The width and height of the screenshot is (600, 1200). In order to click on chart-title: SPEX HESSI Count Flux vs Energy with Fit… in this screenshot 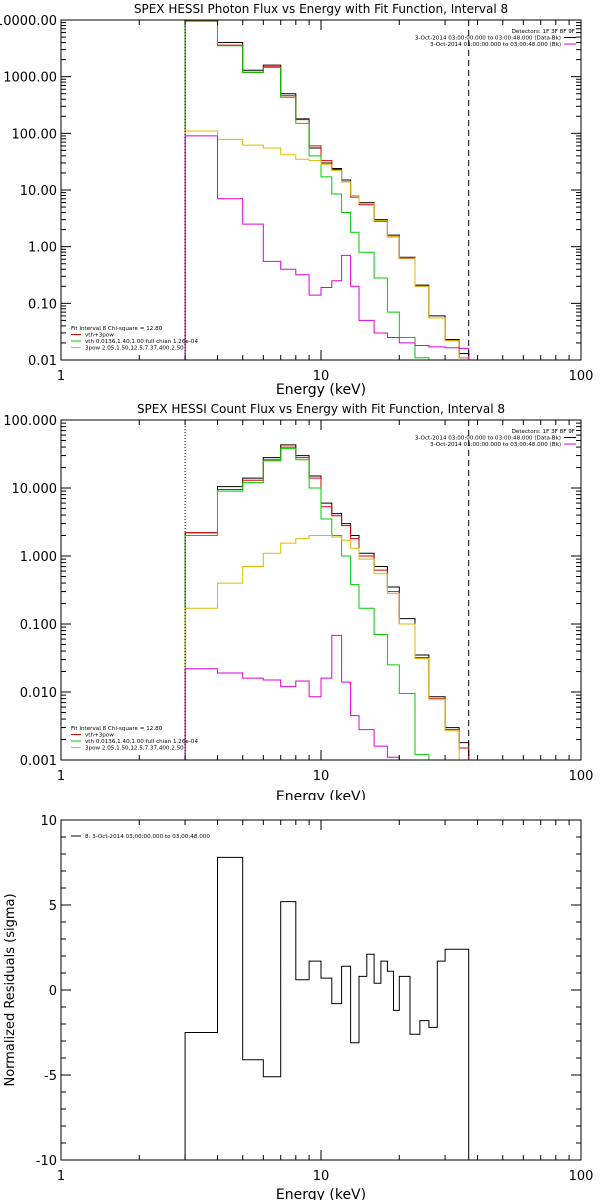, I will do `click(321, 409)`.